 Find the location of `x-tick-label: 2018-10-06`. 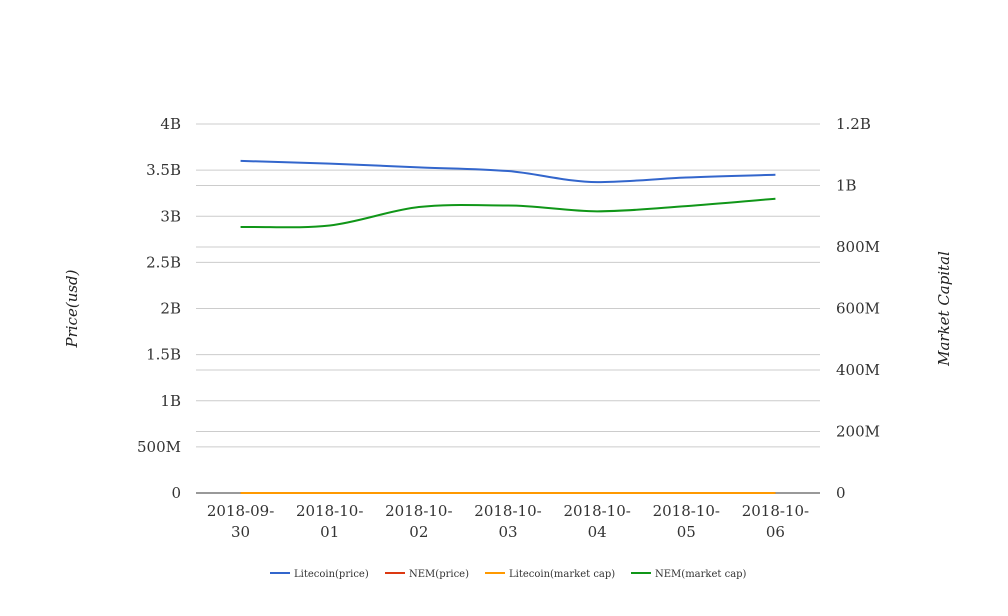

x-tick-label: 2018-10-06 is located at coordinates (775, 521).